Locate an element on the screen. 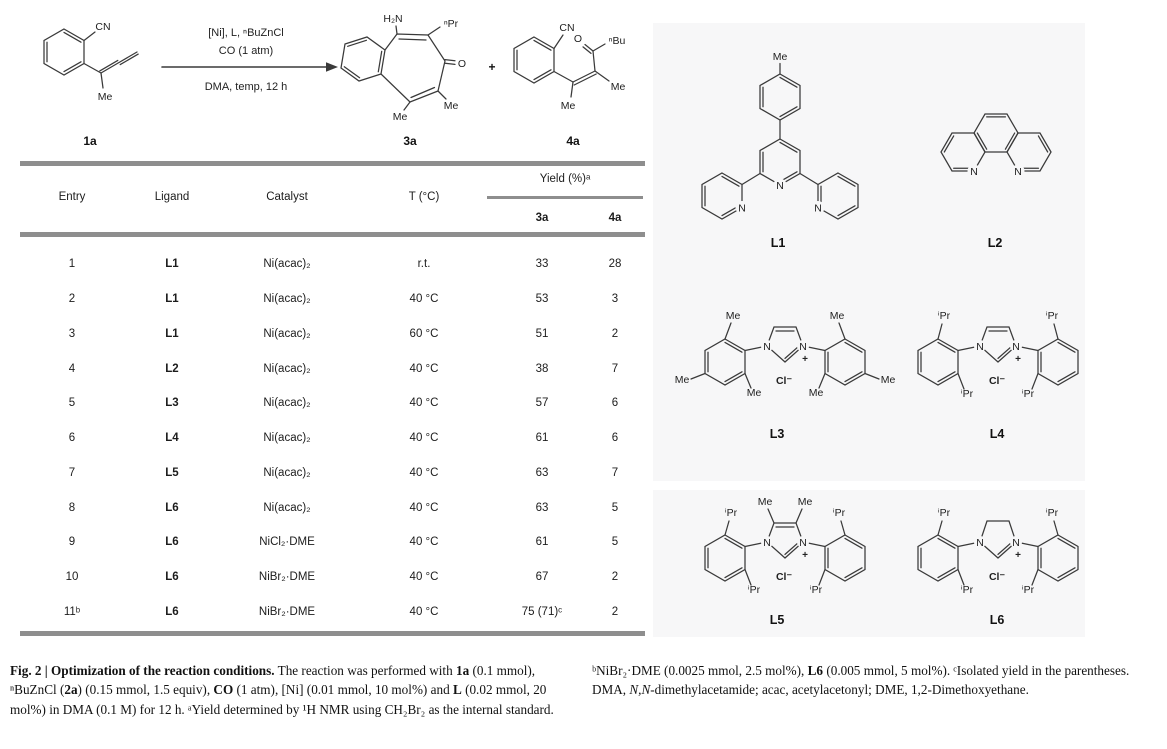  conditions-line1: [Ni], L, ⁿBuZnCl is located at coordinates (246, 33).